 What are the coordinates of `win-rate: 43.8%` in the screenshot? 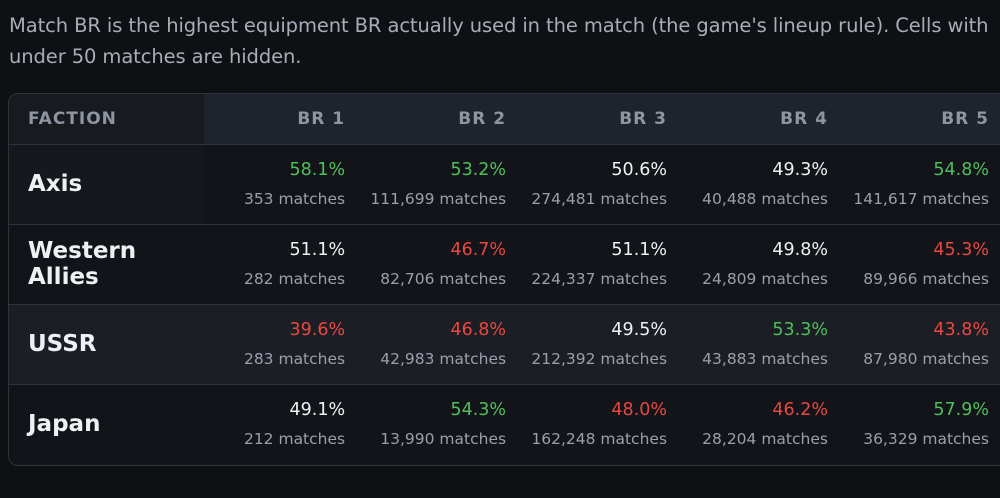 It's located at (961, 330).